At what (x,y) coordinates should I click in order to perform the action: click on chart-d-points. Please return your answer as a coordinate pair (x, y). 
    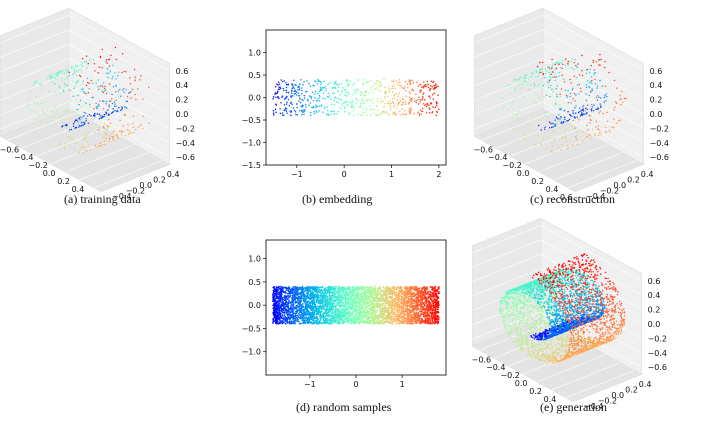
    Looking at the image, I should click on (356, 305).